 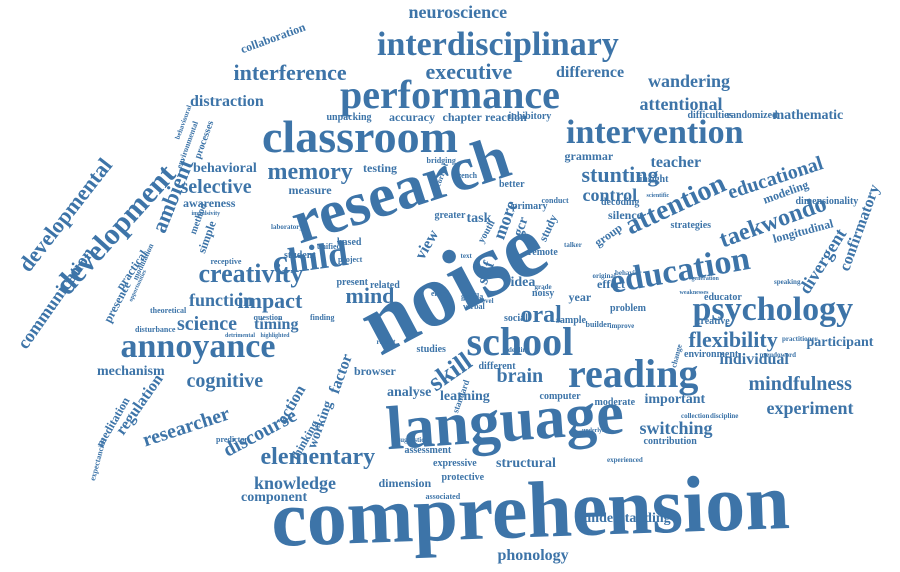 What do you see at coordinates (681, 104) in the screenshot?
I see `word: attentional` at bounding box center [681, 104].